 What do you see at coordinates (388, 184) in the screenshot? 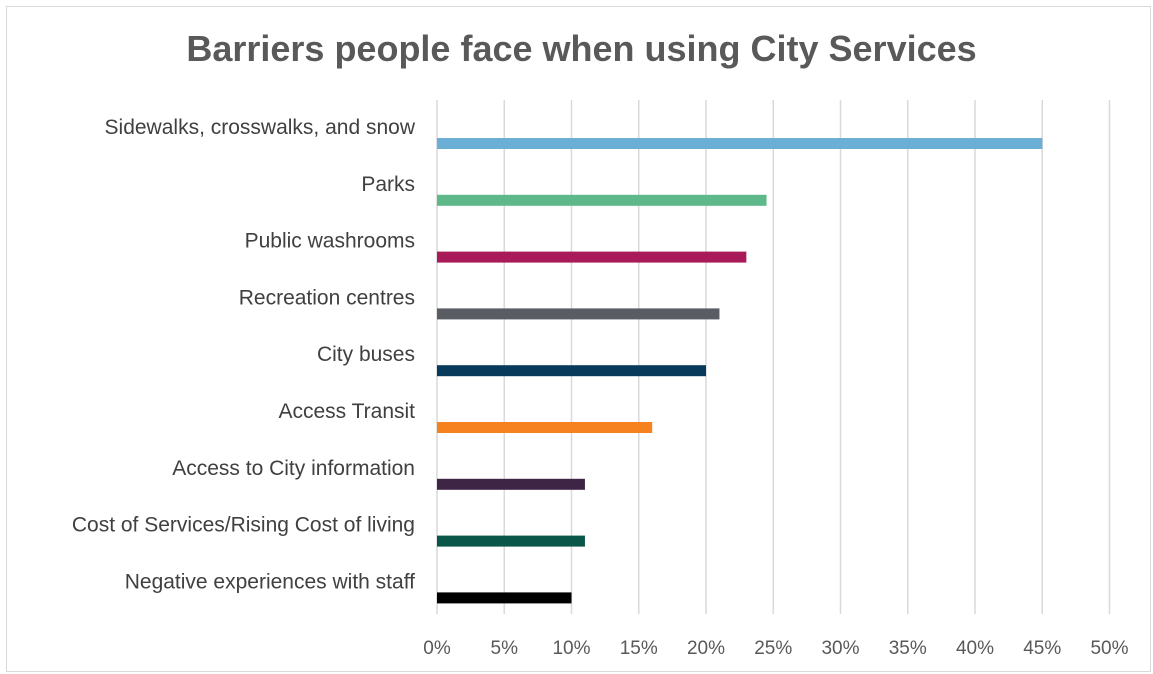
I see `category-label: Parks` at bounding box center [388, 184].